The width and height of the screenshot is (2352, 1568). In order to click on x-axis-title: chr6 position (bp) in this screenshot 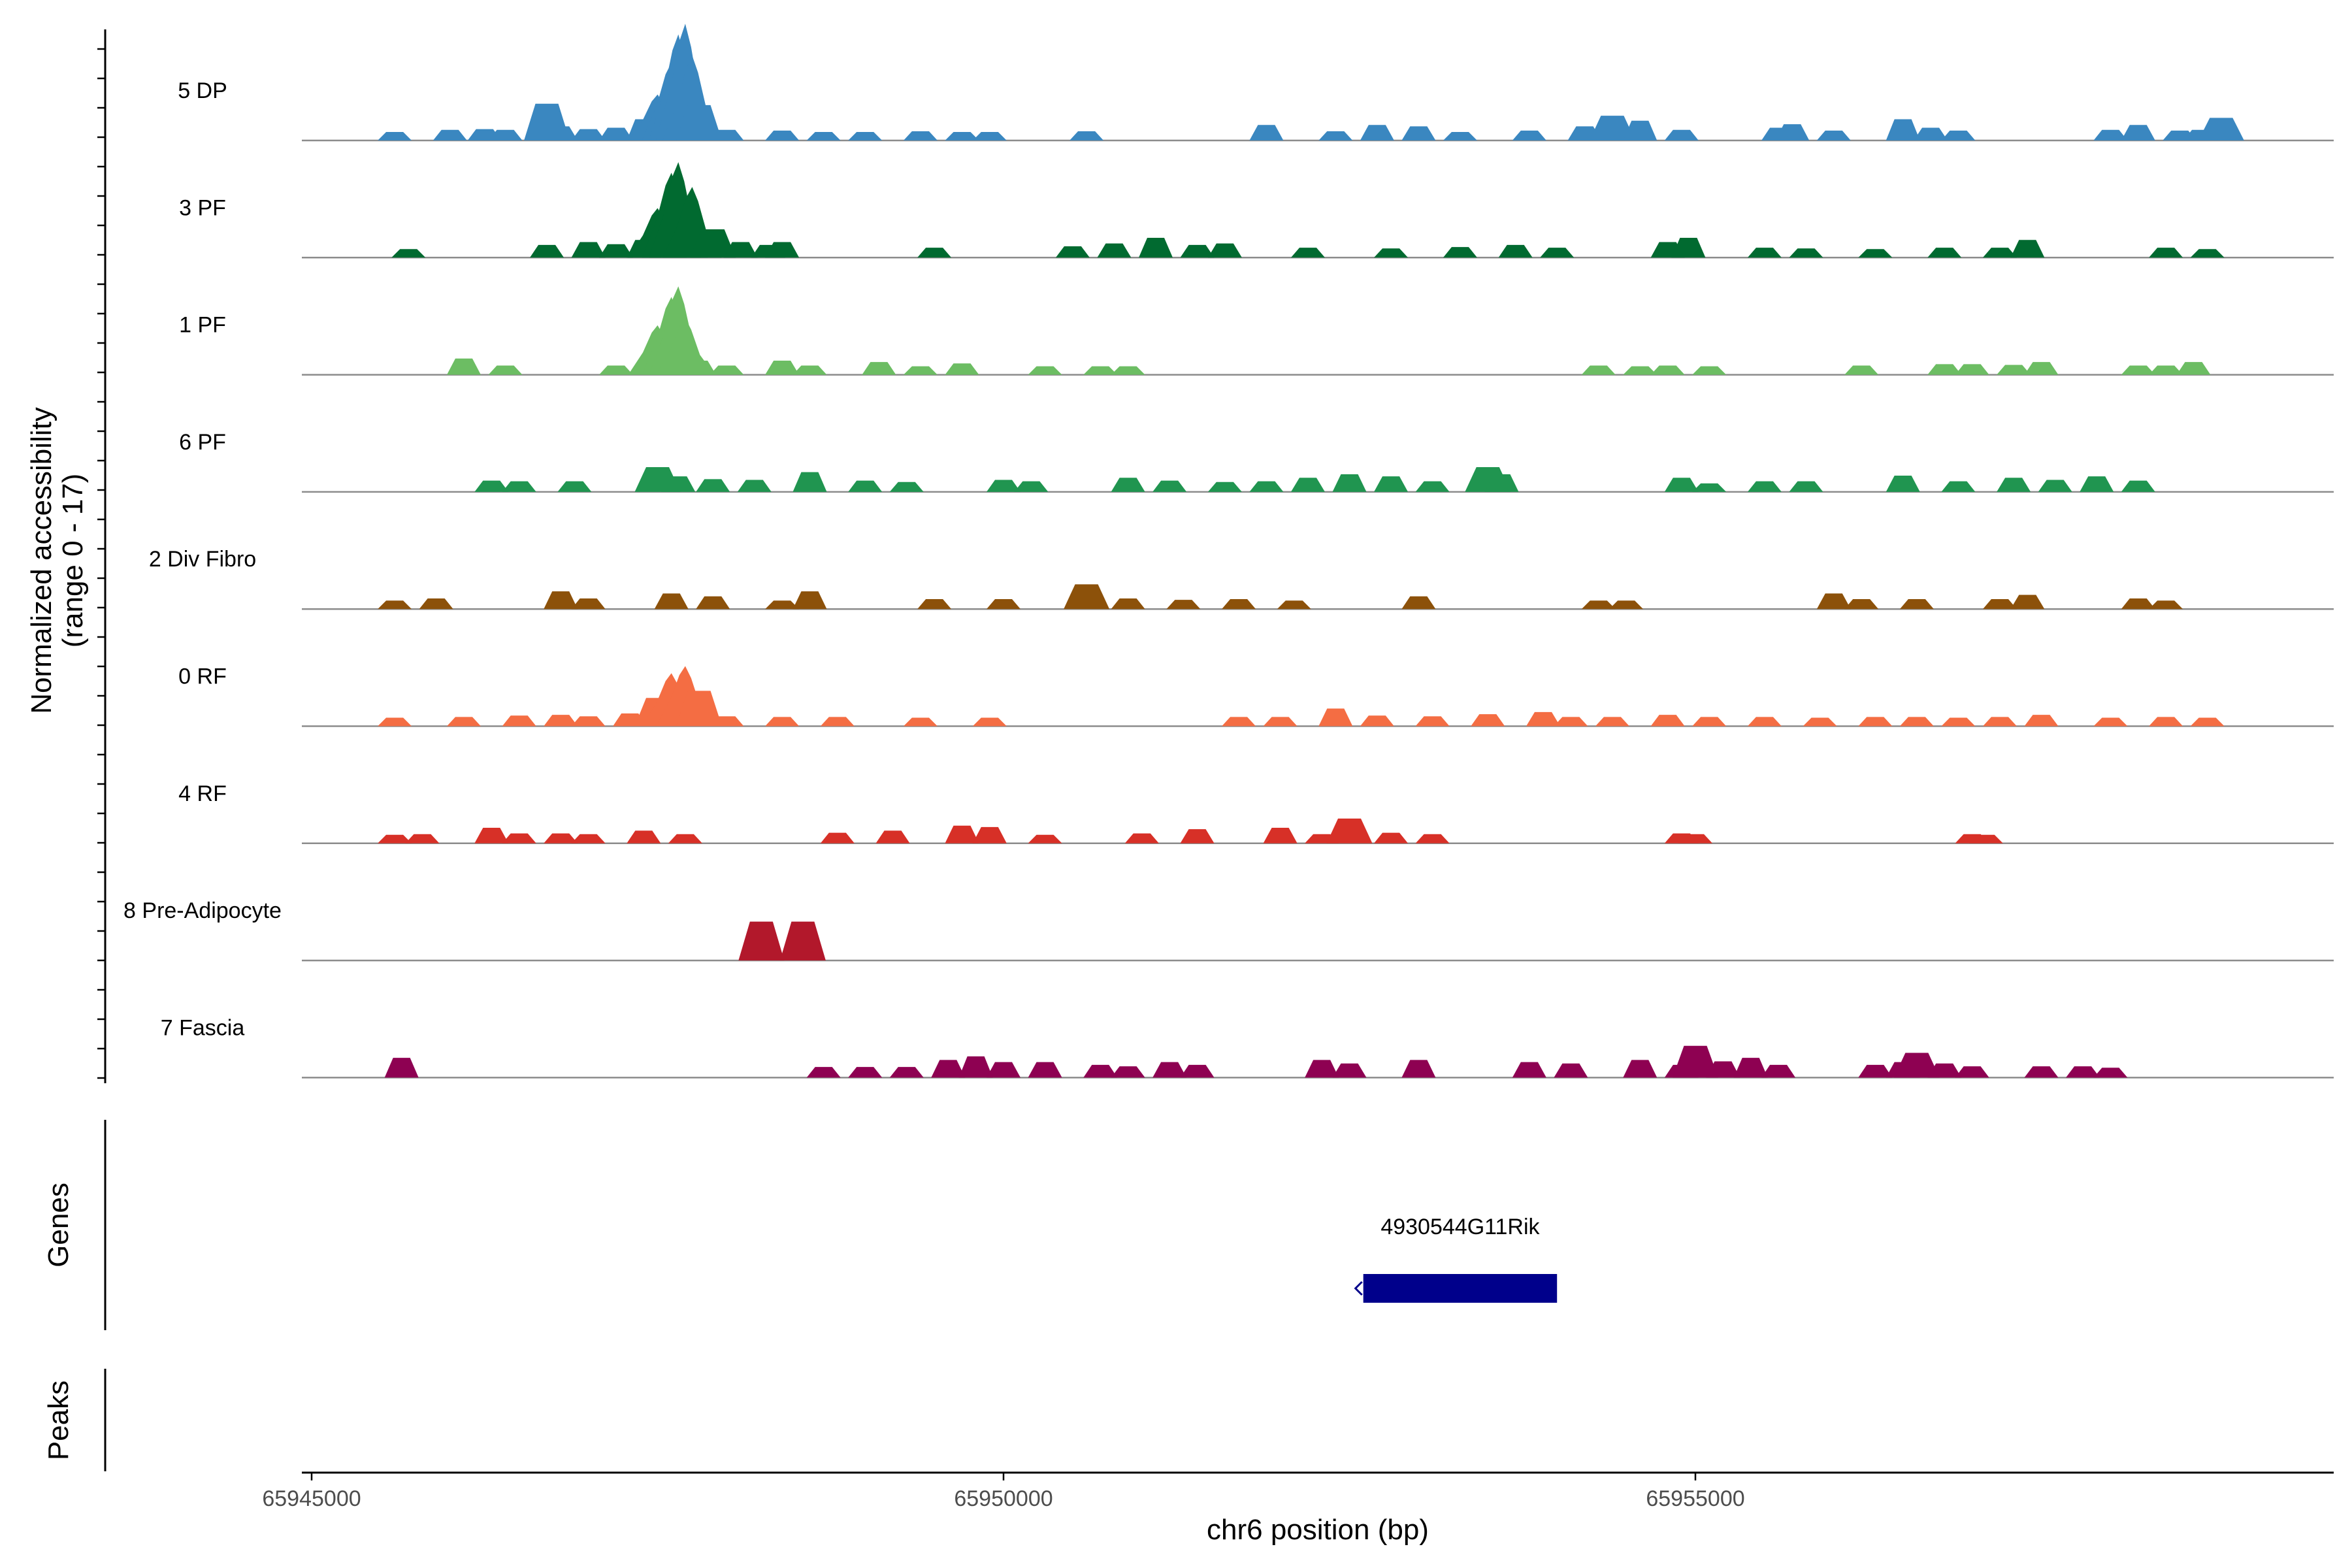, I will do `click(1318, 1530)`.